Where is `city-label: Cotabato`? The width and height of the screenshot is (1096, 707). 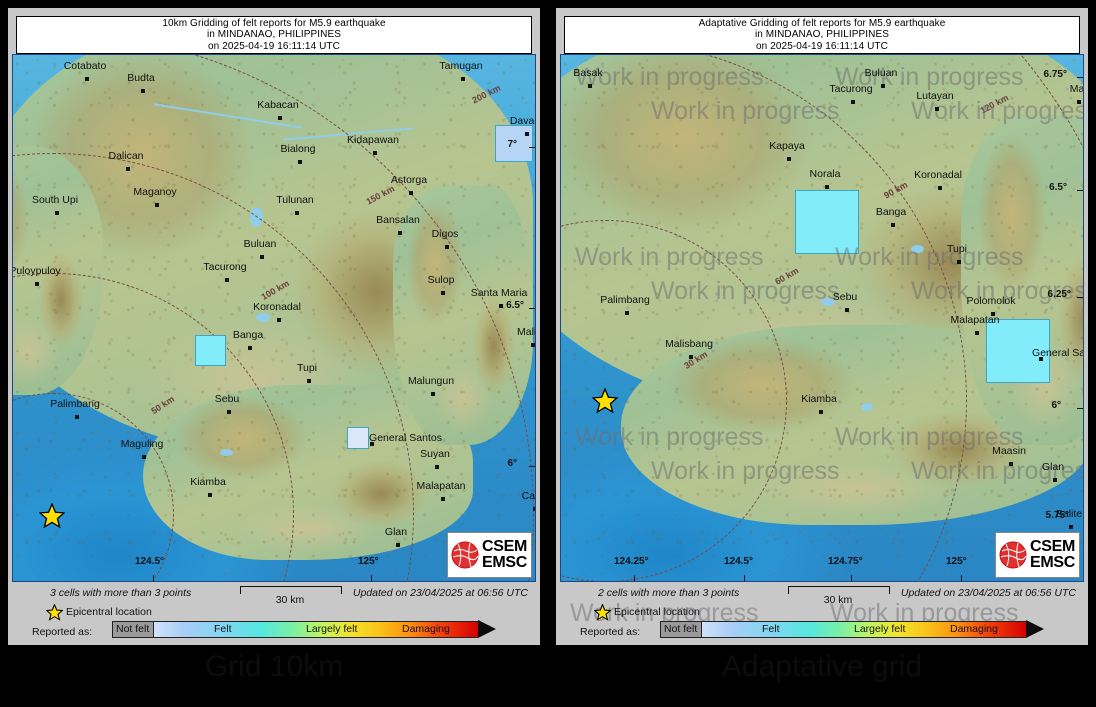
city-label: Cotabato is located at coordinates (85, 66).